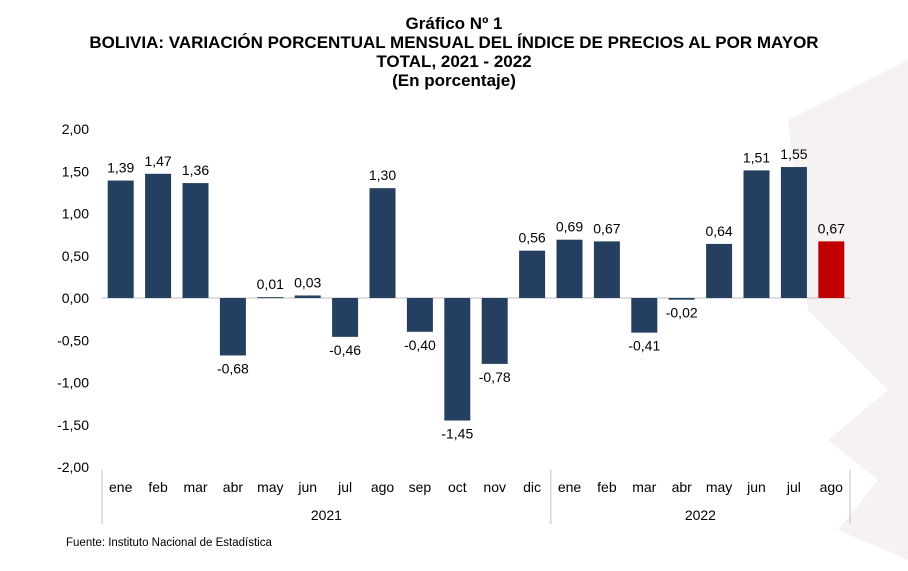 This screenshot has width=908, height=571. Describe the element at coordinates (848, 310) in the screenshot. I see `watermark-shape` at that location.